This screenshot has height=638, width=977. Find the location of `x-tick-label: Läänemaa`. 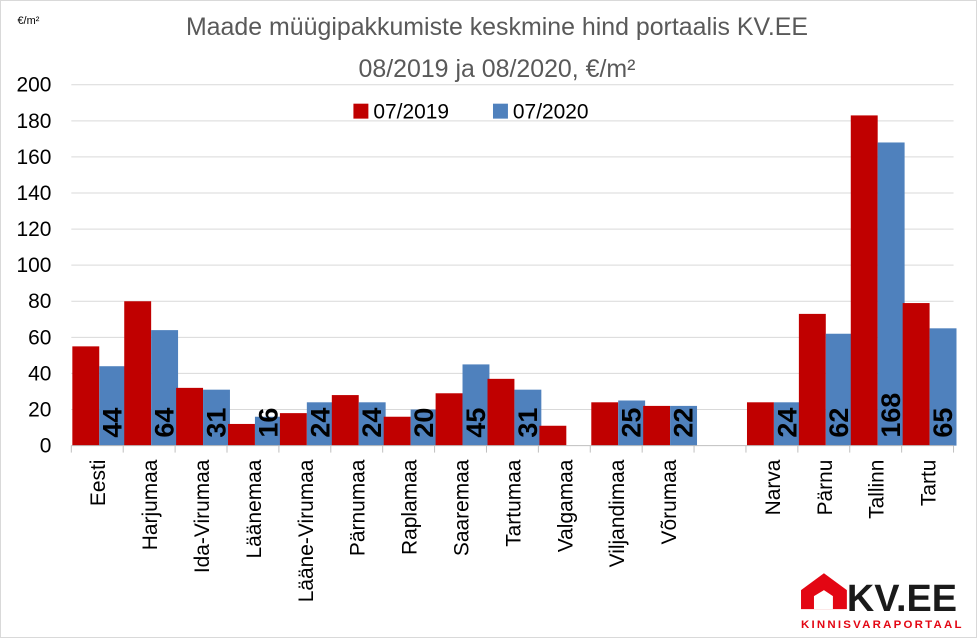

x-tick-label: Läänemaa is located at coordinates (254, 508).